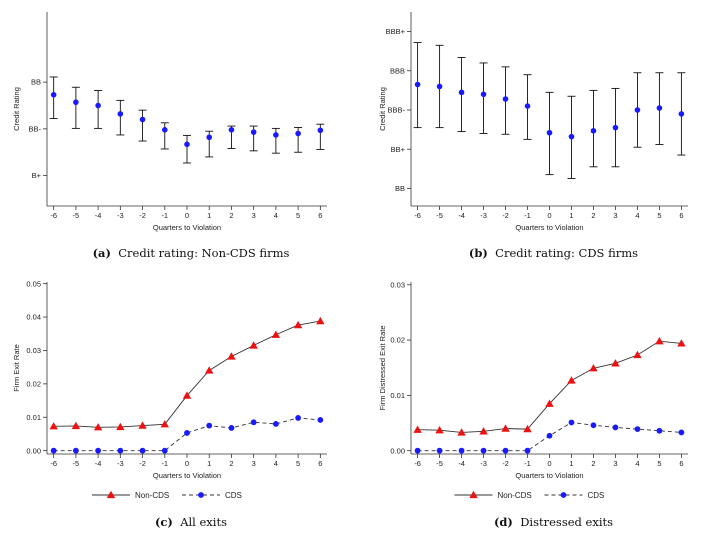 The height and width of the screenshot is (537, 712). Describe the element at coordinates (396, 31) in the screenshot. I see `y-tick-label: BBB+` at that location.